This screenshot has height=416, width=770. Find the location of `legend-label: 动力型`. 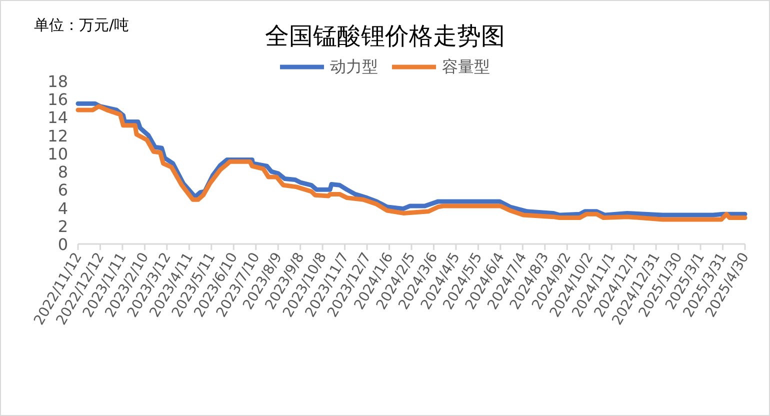

legend-label: 动力型 is located at coordinates (354, 66).